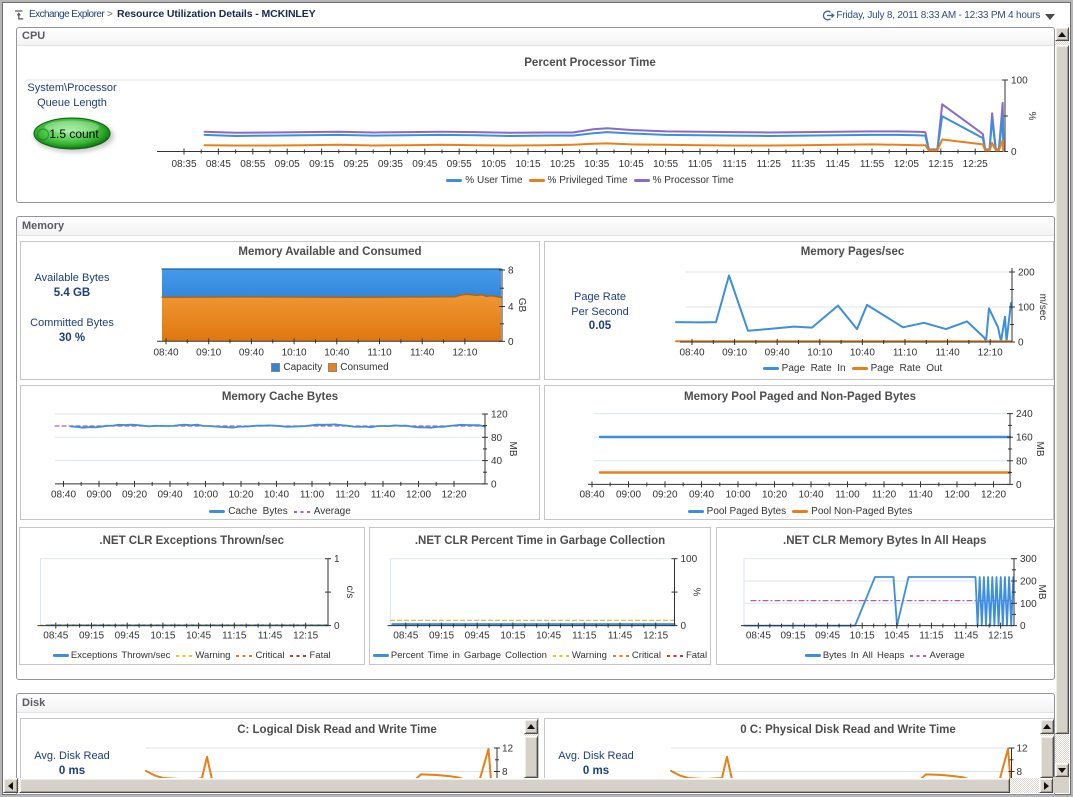 This screenshot has width=1073, height=797. What do you see at coordinates (511, 307) in the screenshot?
I see `svg-text: 4` at bounding box center [511, 307].